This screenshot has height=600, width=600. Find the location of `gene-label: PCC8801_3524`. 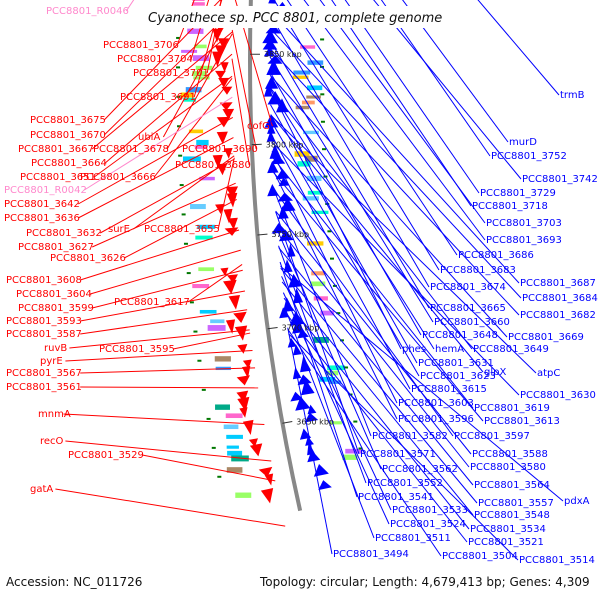

gene-label: PCC8801_3524 is located at coordinates (428, 524).